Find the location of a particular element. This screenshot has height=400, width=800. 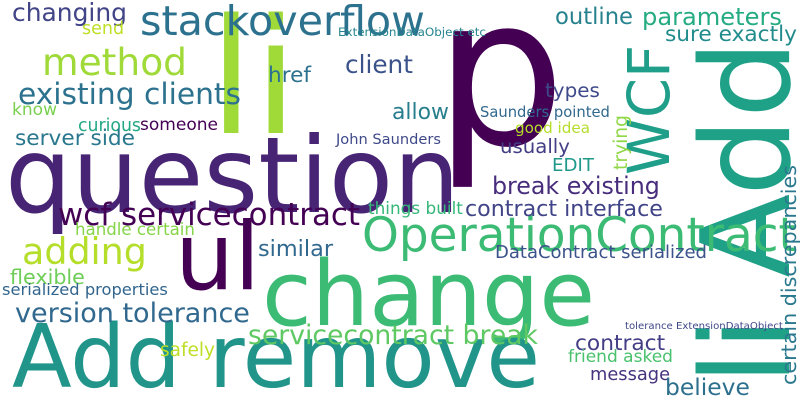

cloud-word: types is located at coordinates (572, 90).